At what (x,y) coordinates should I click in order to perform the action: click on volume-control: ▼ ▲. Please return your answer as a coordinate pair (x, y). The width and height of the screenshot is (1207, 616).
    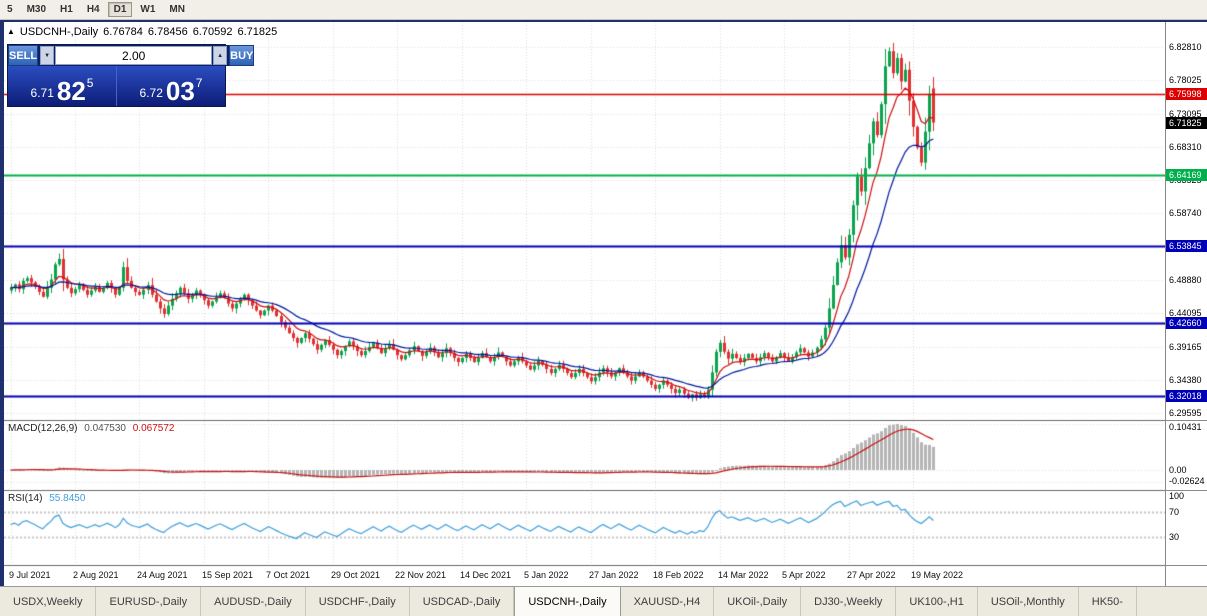
    Looking at the image, I should click on (134, 55).